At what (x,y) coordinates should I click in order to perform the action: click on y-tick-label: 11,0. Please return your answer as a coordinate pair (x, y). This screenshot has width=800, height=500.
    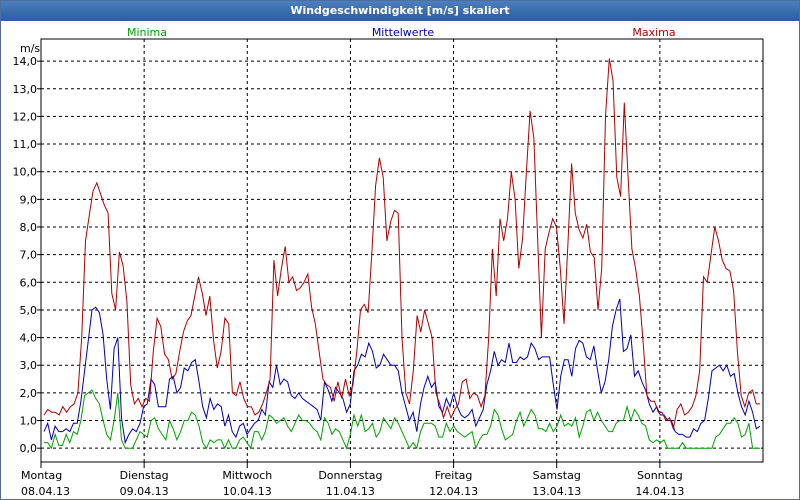
    Looking at the image, I should click on (25, 144).